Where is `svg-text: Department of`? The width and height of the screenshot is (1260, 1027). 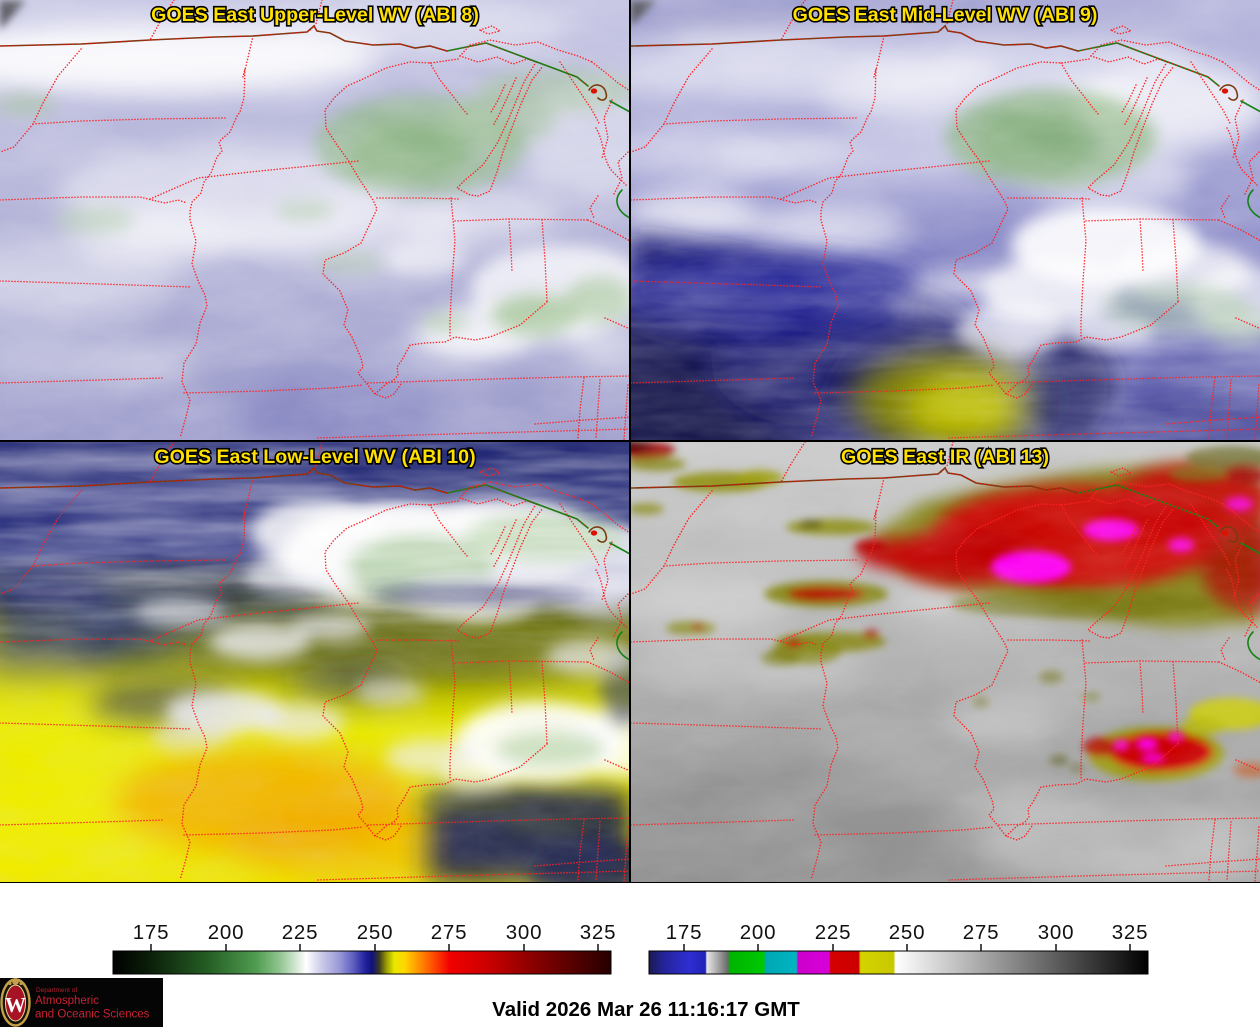 svg-text: Department of is located at coordinates (56, 990).